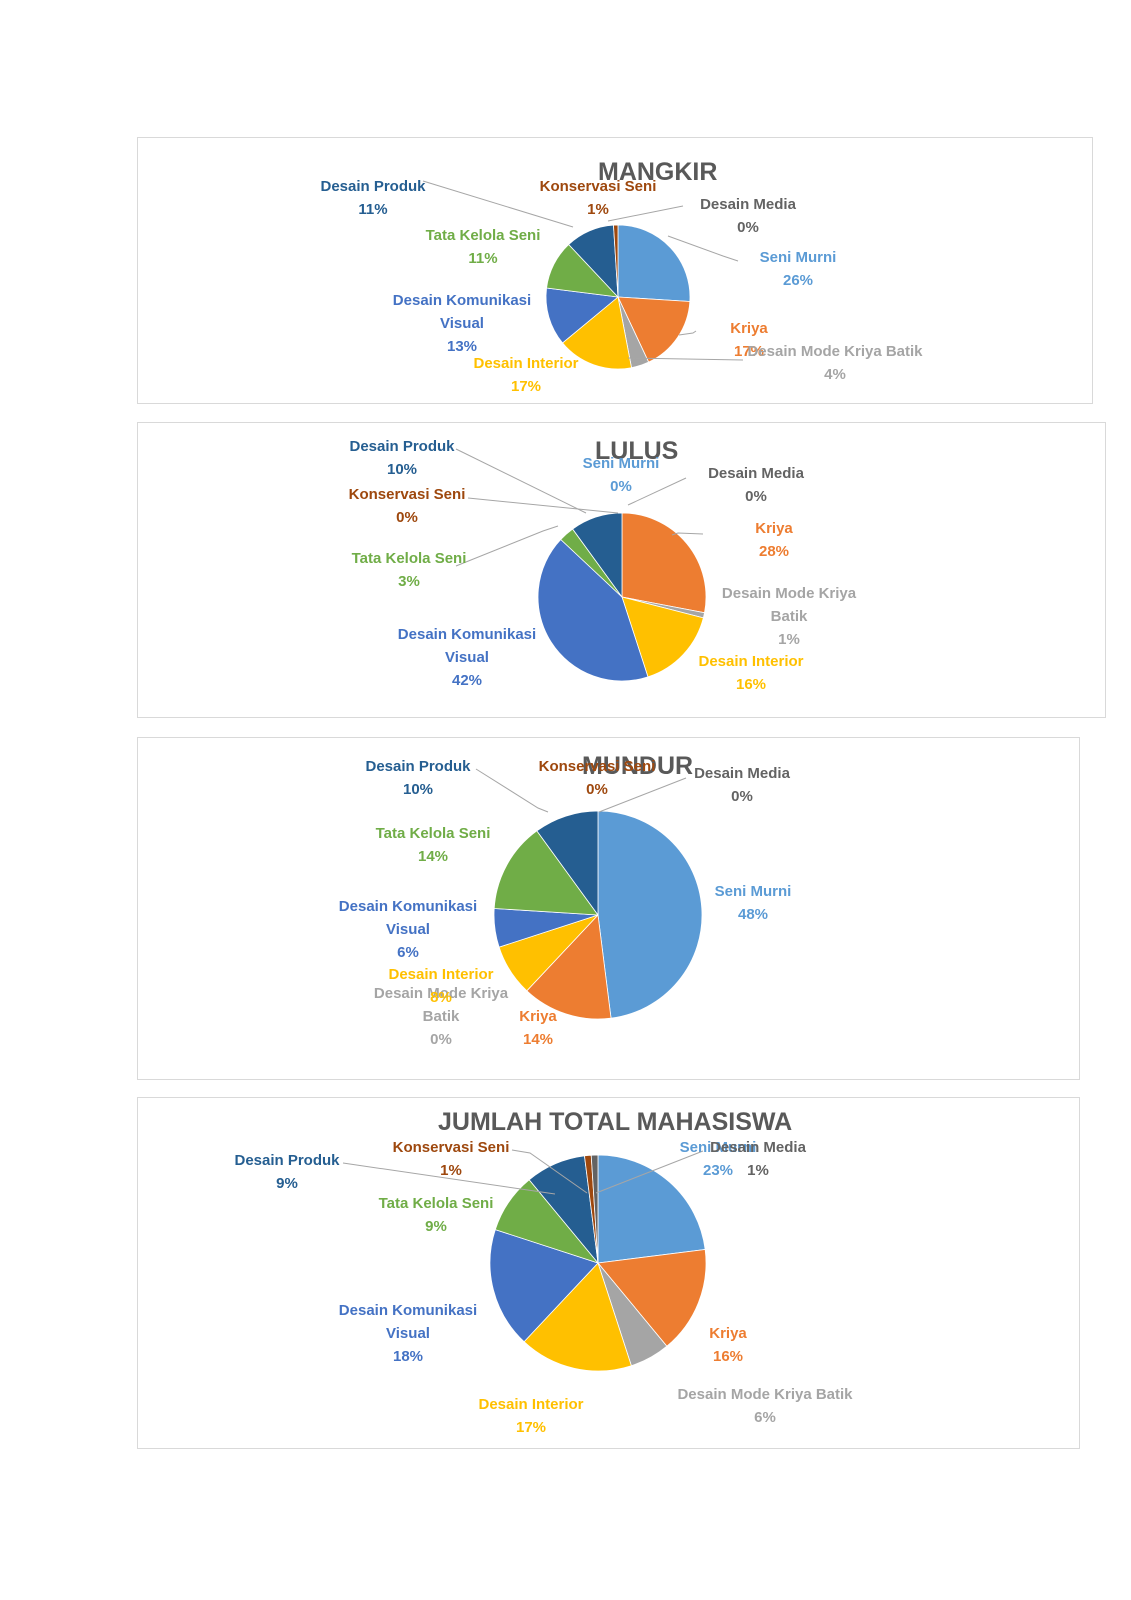  I want to click on data-label-seni-murni: Seni Murni 23%, so click(718, 1159).